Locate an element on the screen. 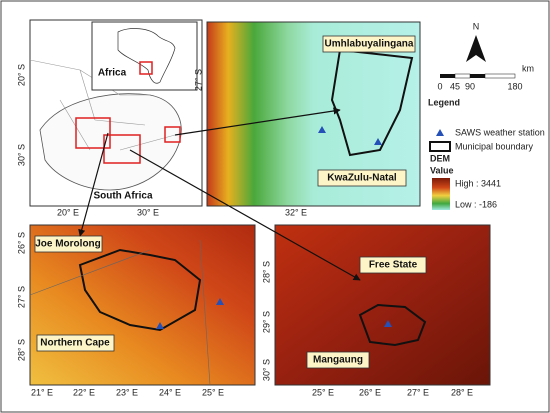 This screenshot has width=550, height=413. dem-low: Low : -186 is located at coordinates (476, 204).